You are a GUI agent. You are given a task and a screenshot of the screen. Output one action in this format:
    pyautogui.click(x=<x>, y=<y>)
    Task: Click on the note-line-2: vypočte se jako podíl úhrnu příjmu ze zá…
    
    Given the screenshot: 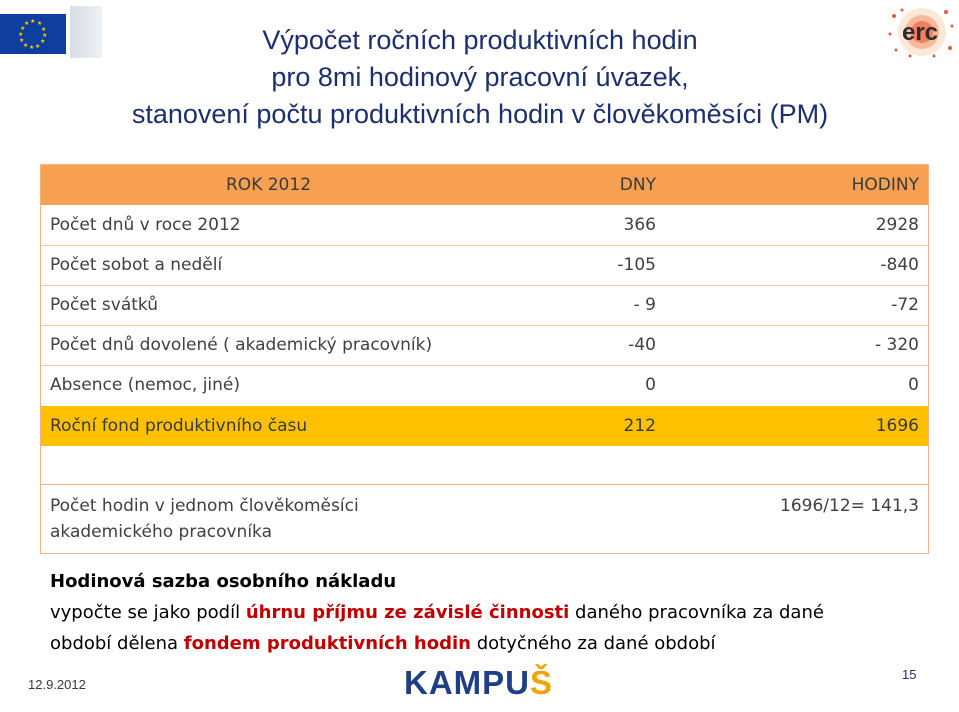 What is the action you would take?
    pyautogui.click(x=500, y=612)
    